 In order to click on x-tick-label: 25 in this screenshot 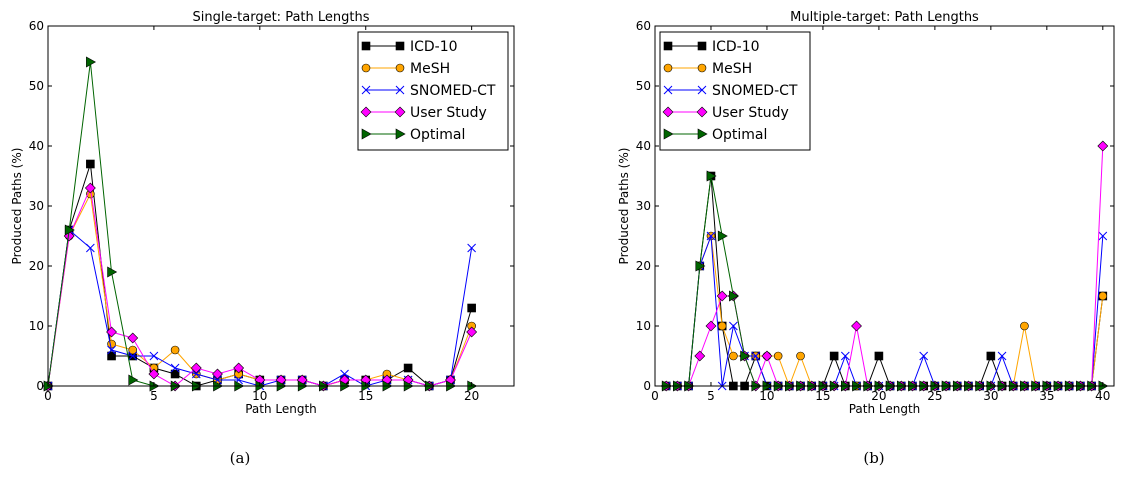, I will do `click(934, 396)`.